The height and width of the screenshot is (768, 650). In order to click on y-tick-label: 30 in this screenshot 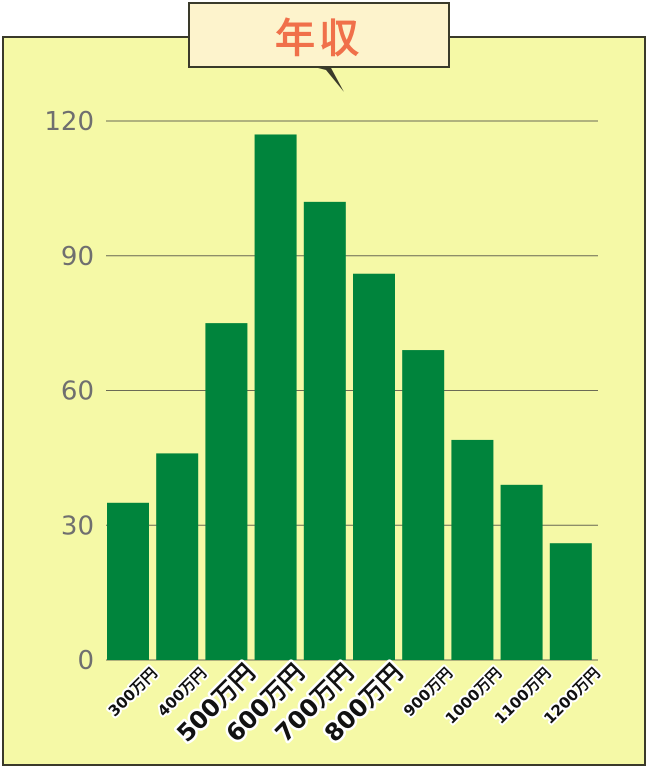, I will do `click(77, 526)`.